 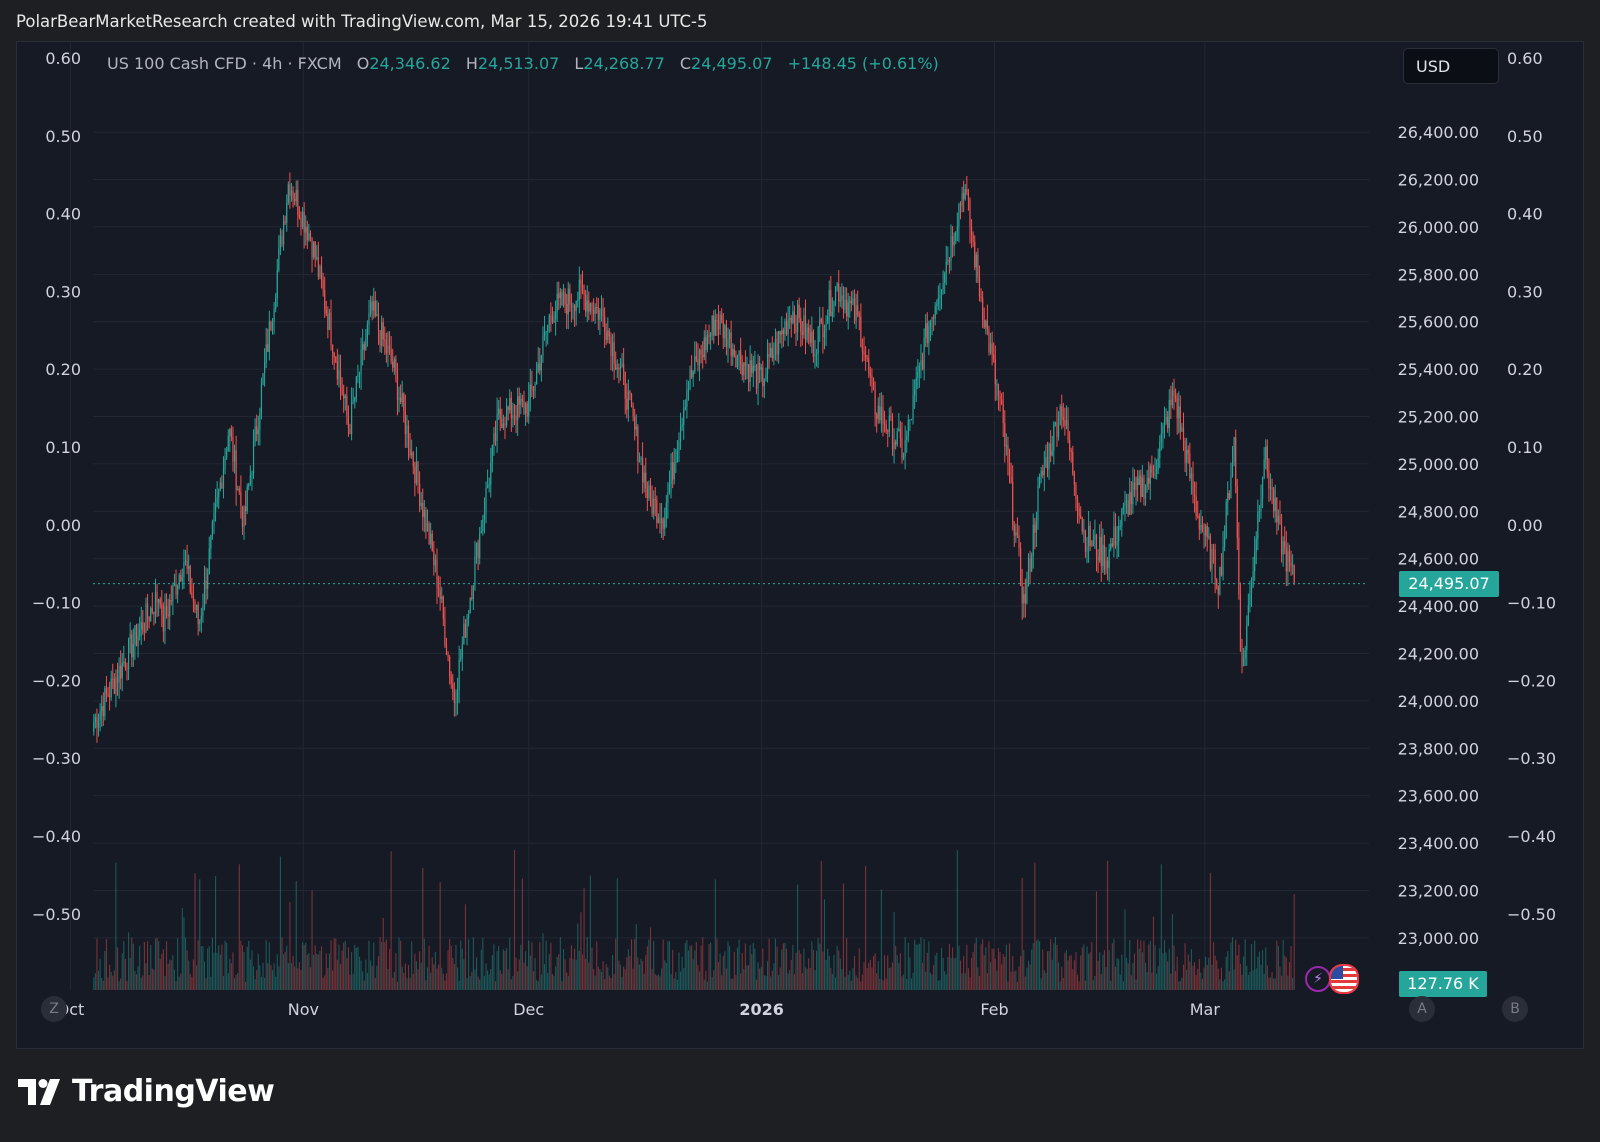 What do you see at coordinates (1451, 66) in the screenshot?
I see `currency-button: USD` at bounding box center [1451, 66].